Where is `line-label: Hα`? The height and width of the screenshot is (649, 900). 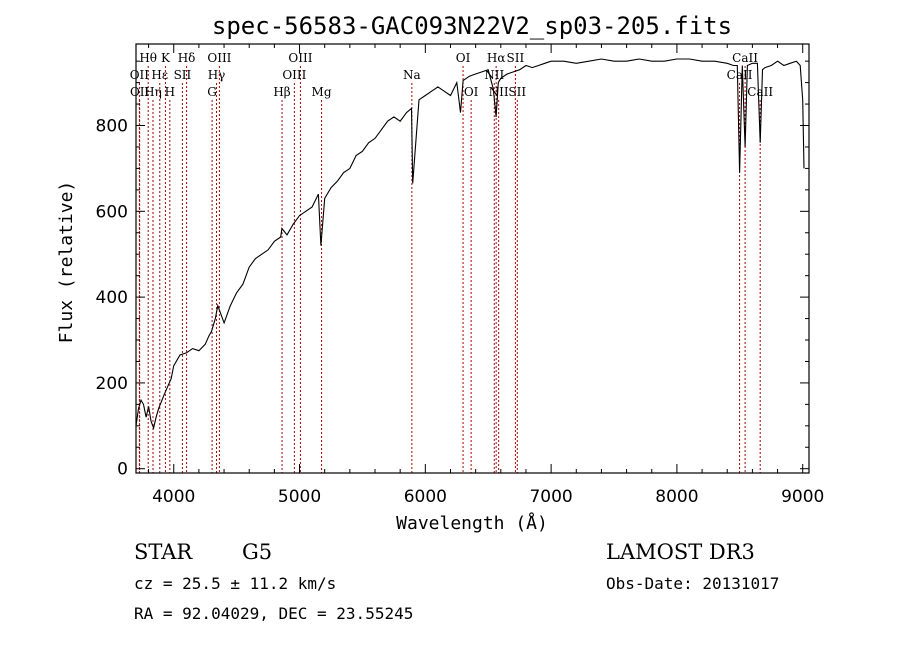
line-label: Hα is located at coordinates (496, 58).